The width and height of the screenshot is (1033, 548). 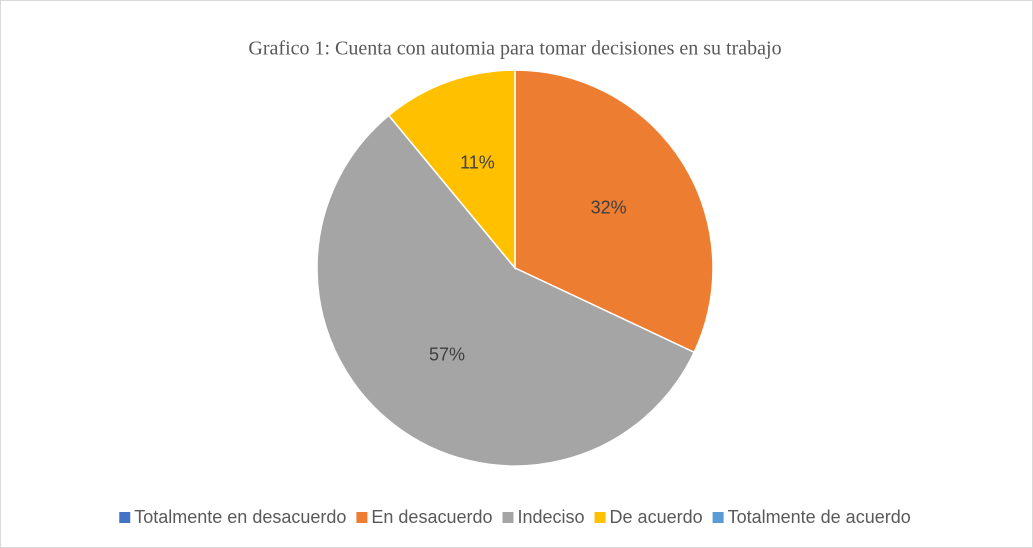 I want to click on data-label: 57%, so click(x=447, y=354).